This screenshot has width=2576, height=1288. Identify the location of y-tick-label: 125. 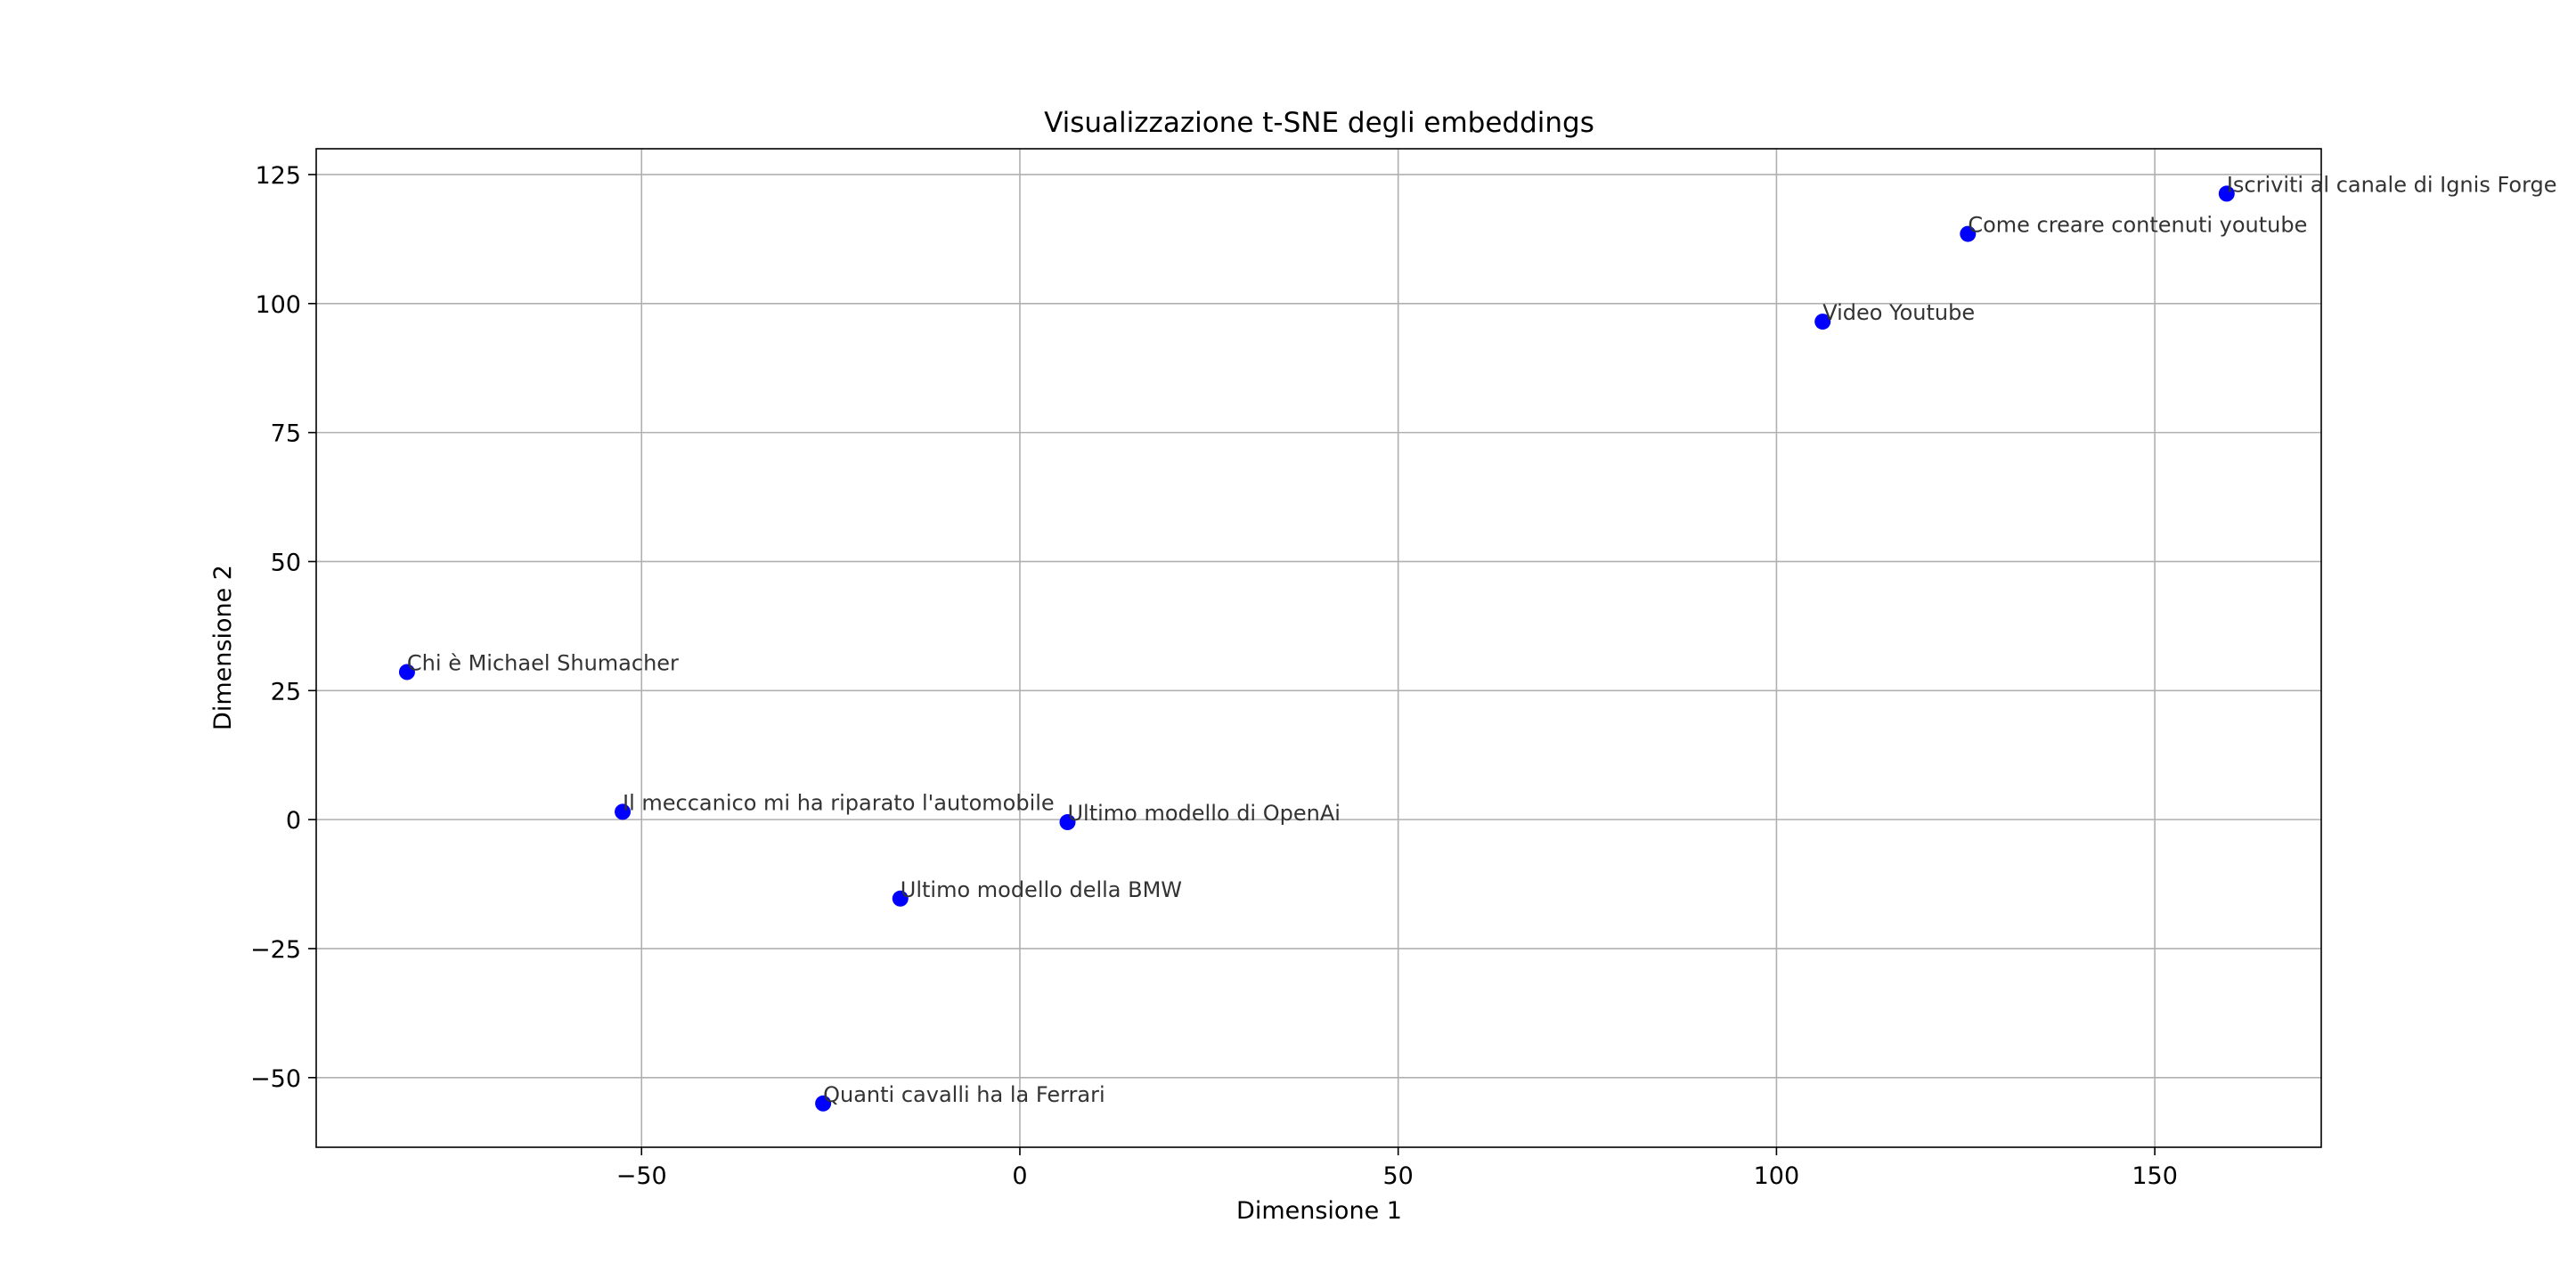
(278, 176).